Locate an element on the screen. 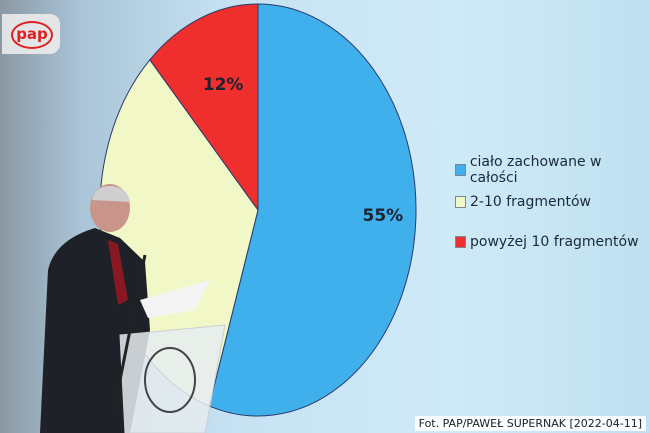 This screenshot has width=650, height=433. legend-label: powyżej 10 fragmentów is located at coordinates (554, 242).